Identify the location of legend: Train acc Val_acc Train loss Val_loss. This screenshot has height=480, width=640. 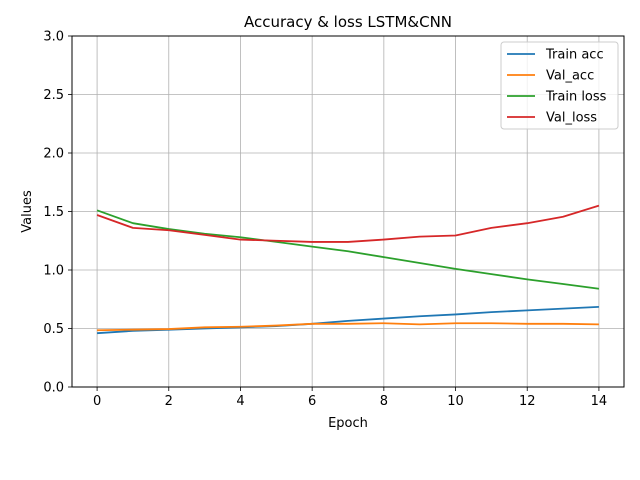
(559, 85).